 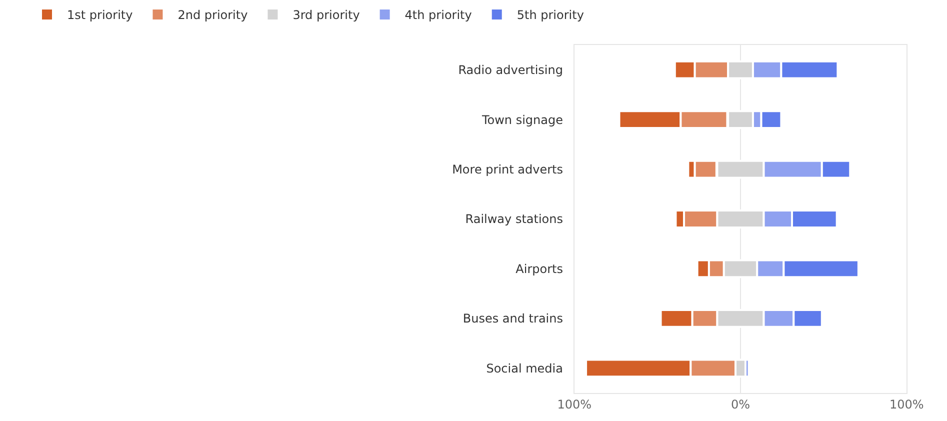 I want to click on legend-label: 4th priority, so click(x=438, y=15).